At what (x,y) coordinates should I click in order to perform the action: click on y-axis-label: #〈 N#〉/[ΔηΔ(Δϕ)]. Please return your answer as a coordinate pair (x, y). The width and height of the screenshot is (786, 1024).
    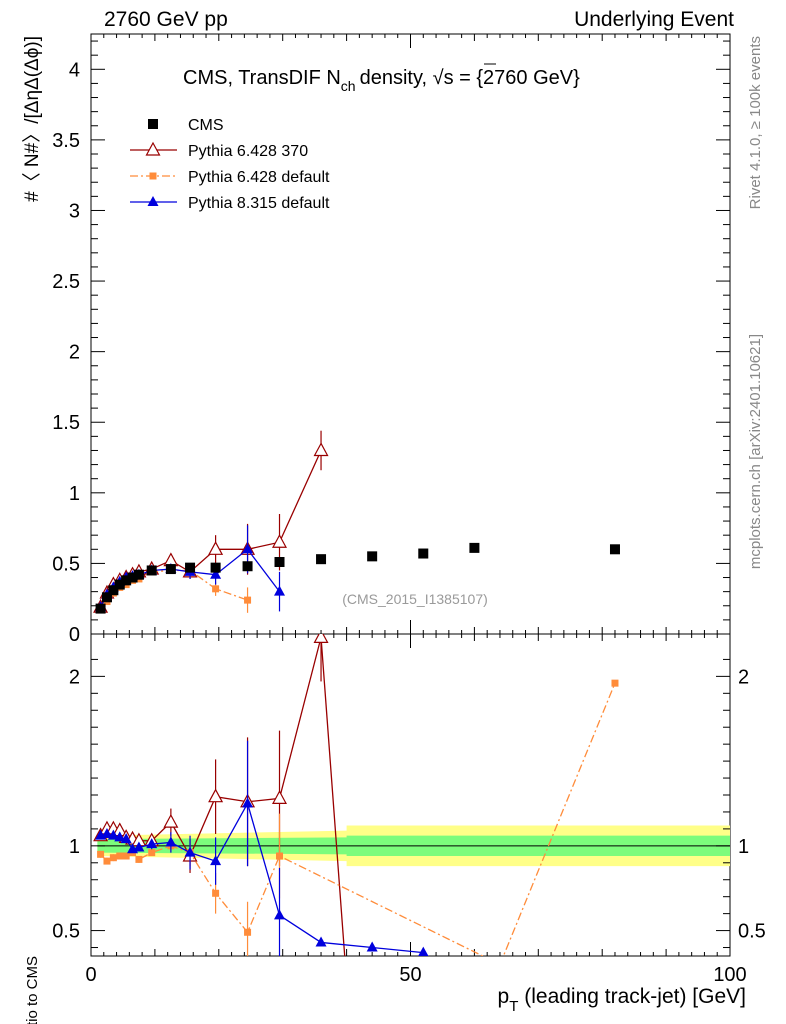
    Looking at the image, I should click on (32, 119).